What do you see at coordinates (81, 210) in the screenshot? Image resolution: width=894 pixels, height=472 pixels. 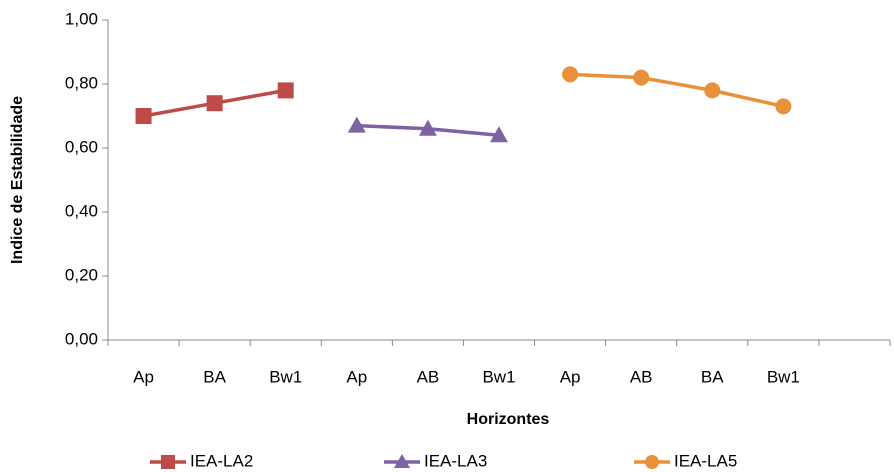 I see `y-tick-label: 0,40` at bounding box center [81, 210].